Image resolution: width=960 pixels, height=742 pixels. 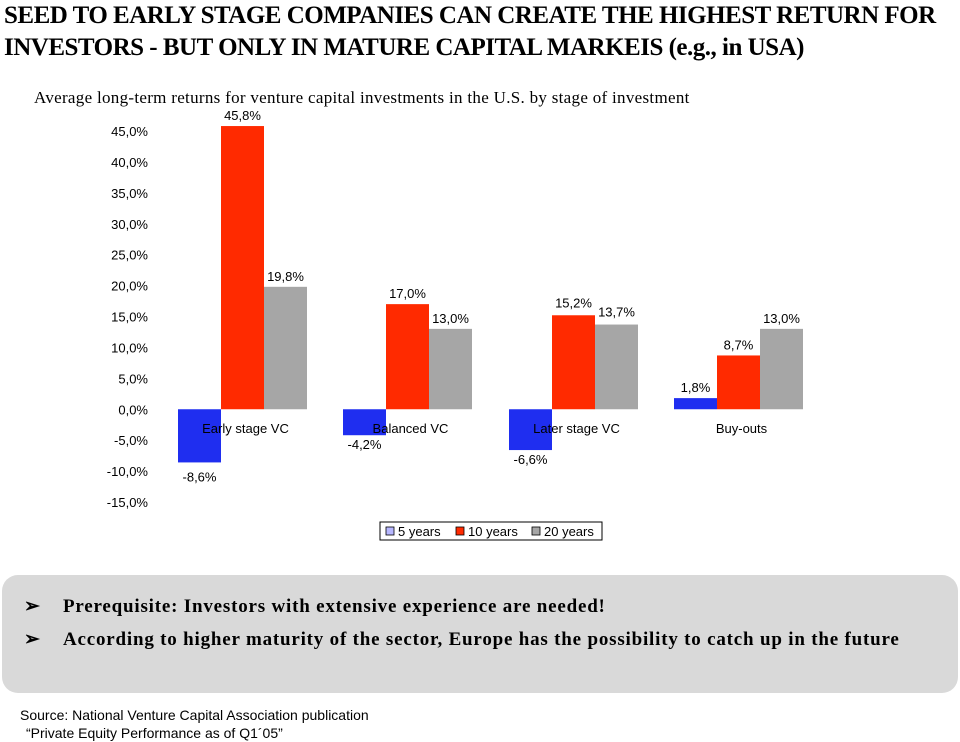 What do you see at coordinates (129, 131) in the screenshot?
I see `y-tick-label: 45,0%` at bounding box center [129, 131].